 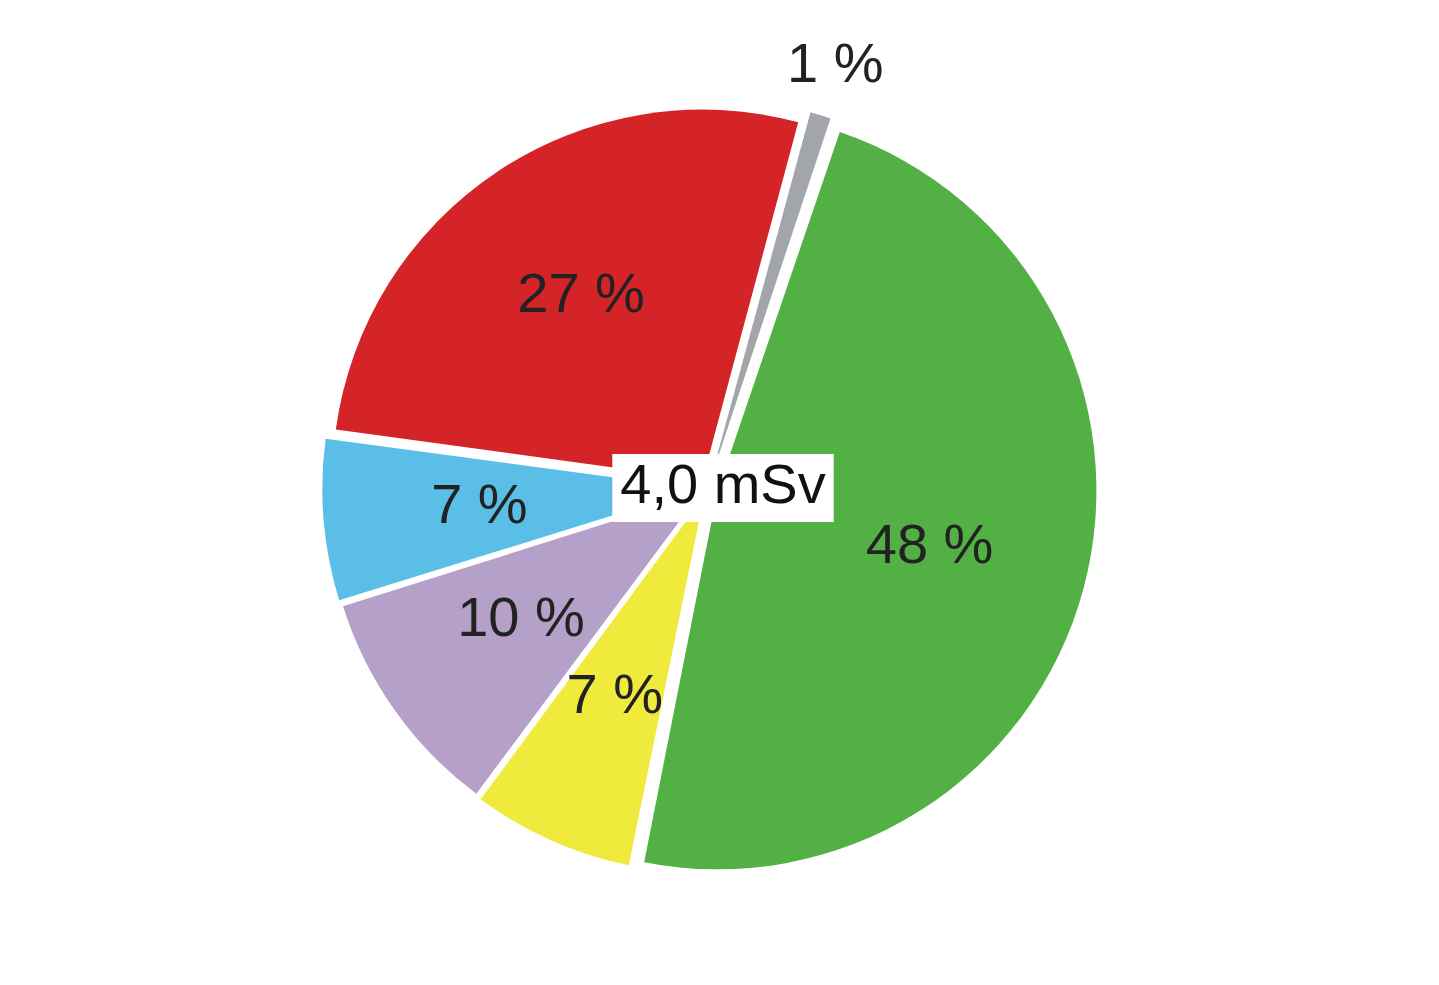 What do you see at coordinates (835, 63) in the screenshot?
I see `data-label: 1 %` at bounding box center [835, 63].